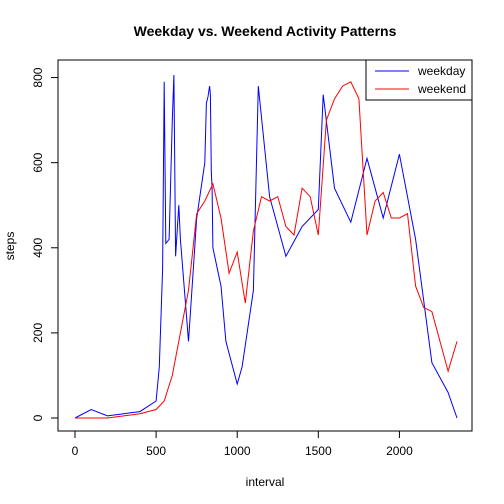 The width and height of the screenshot is (504, 504). I want to click on x-axis: 0 500 1000 1500 2000, so click(242, 444).